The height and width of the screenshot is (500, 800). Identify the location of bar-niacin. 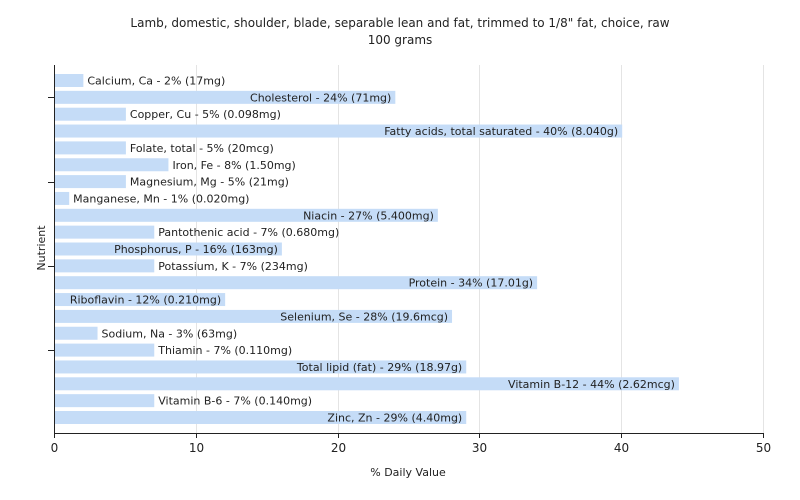
(246, 215).